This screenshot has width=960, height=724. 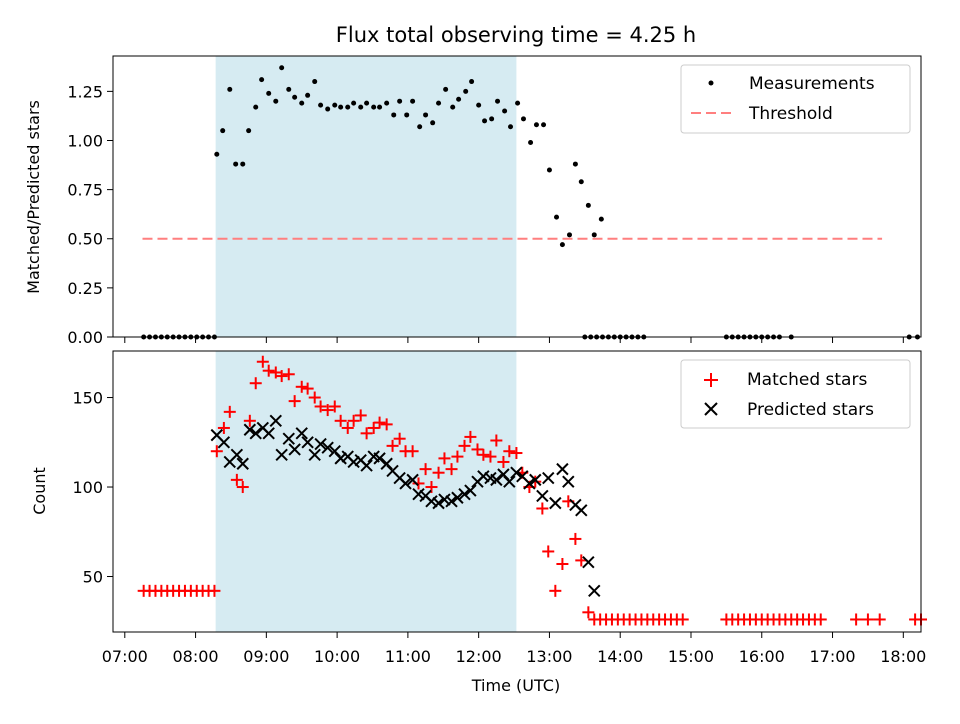 I want to click on chart-title: Flux total observing time = 4.25 h, so click(x=516, y=35).